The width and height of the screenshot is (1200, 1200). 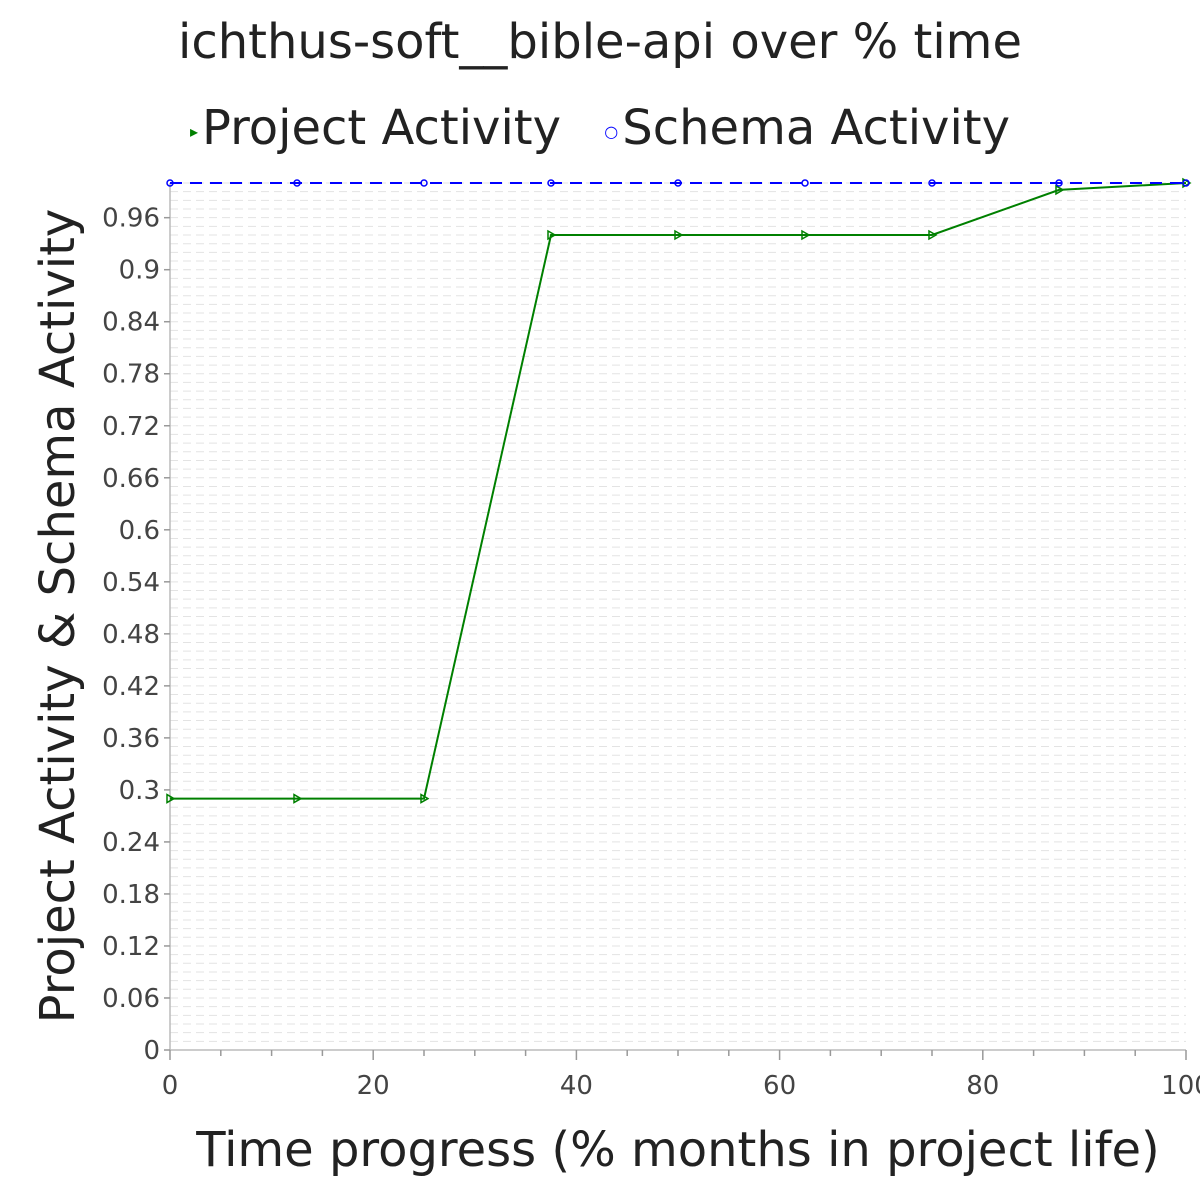 What do you see at coordinates (1180, 1086) in the screenshot?
I see `x-tick-label: 100` at bounding box center [1180, 1086].